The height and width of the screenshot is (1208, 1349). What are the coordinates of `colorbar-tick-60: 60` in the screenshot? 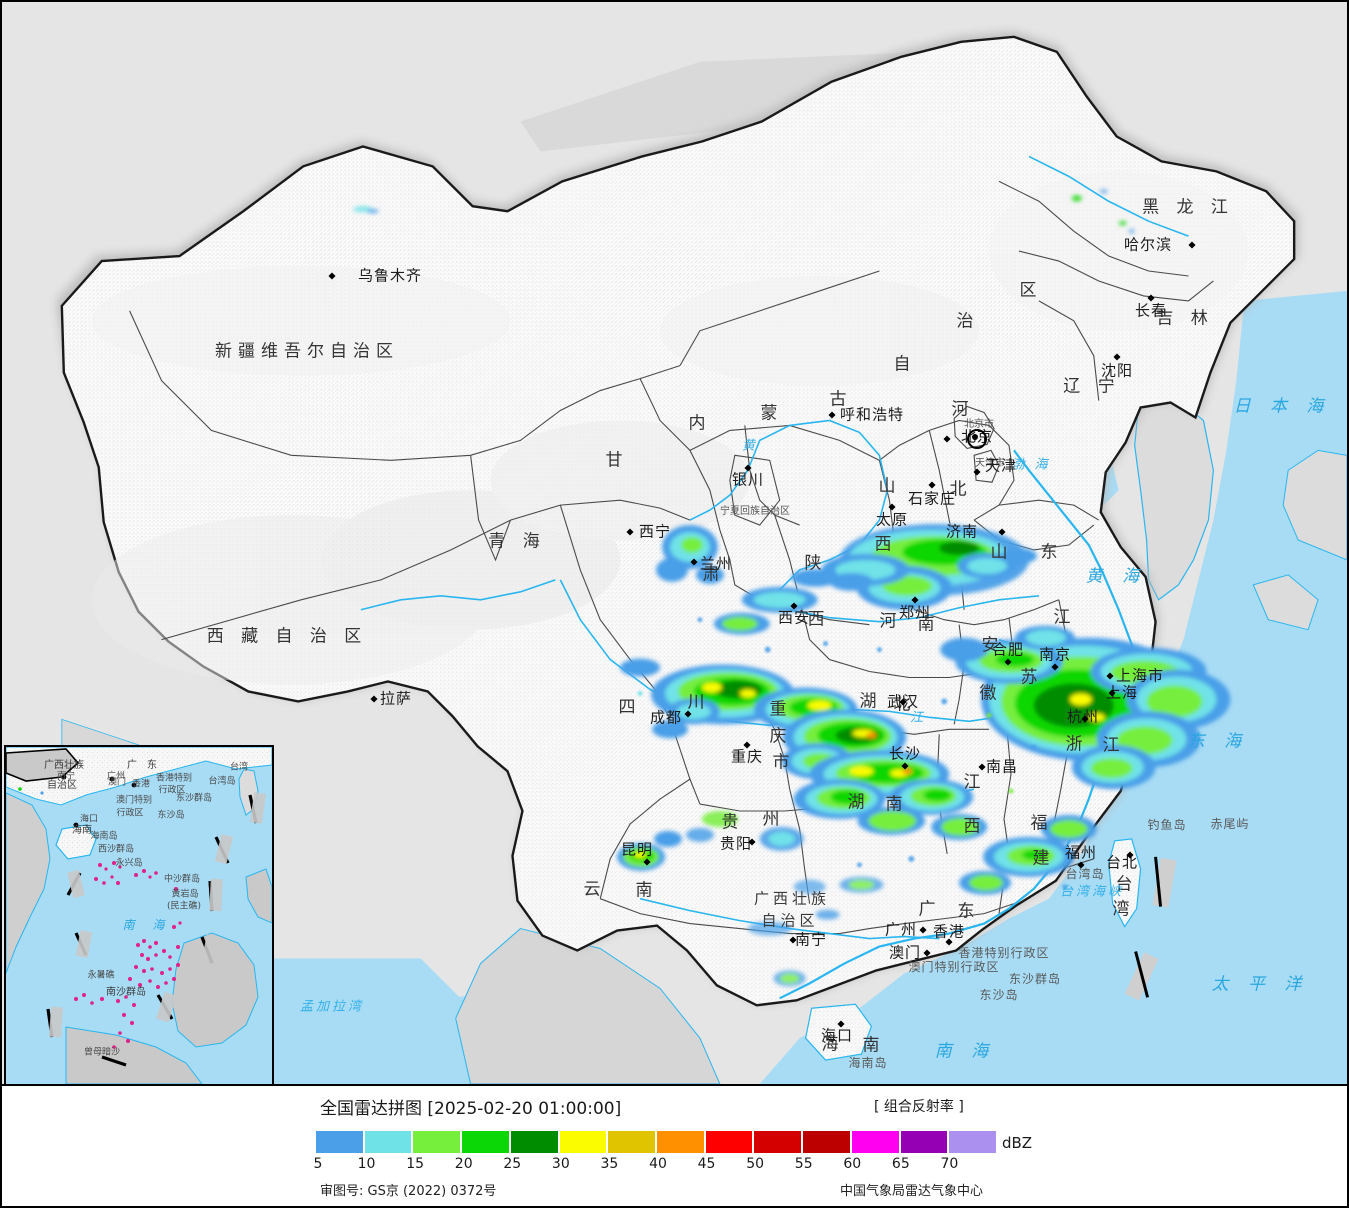 It's located at (852, 1164).